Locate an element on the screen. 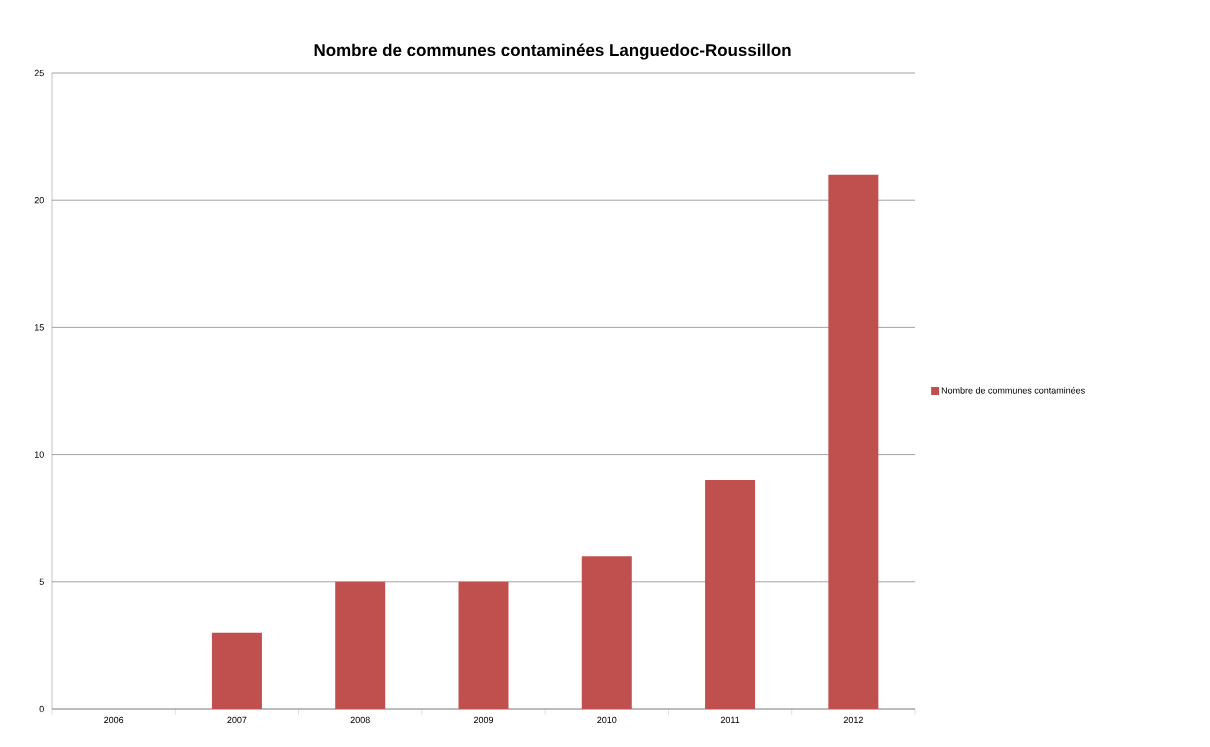  chart-title: Nombre de communes contaminées Languedoc-Roussillon is located at coordinates (552, 51).